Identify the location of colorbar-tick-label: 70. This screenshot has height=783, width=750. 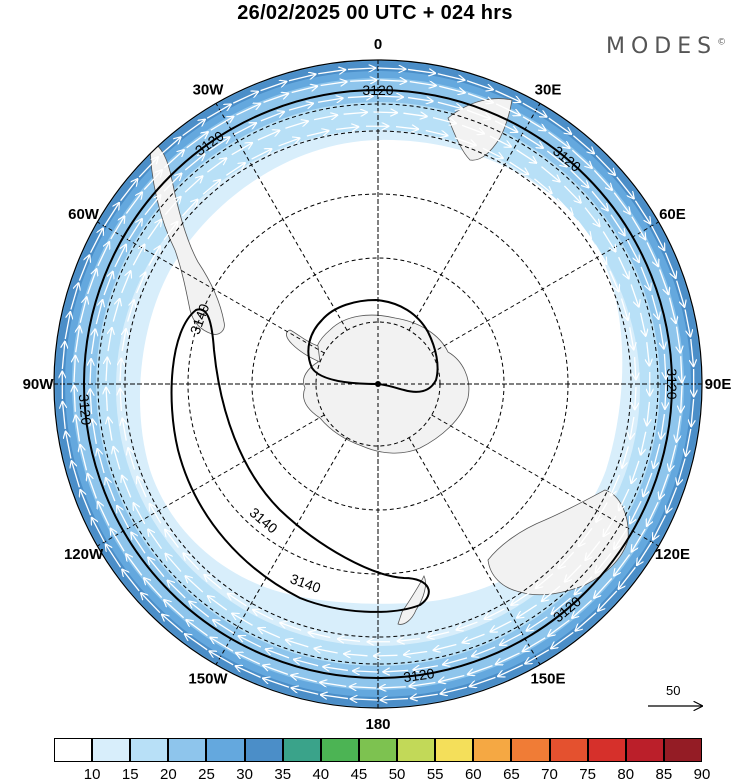
(550, 774).